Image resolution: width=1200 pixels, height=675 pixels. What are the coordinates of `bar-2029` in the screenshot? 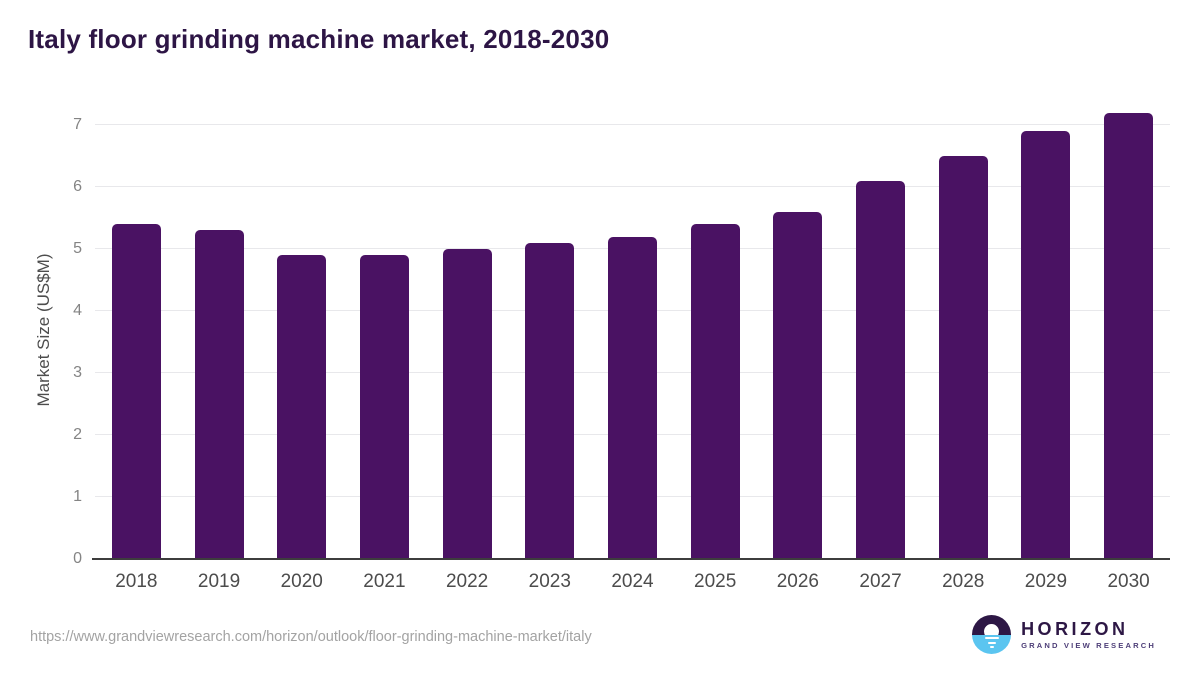 It's located at (1046, 345).